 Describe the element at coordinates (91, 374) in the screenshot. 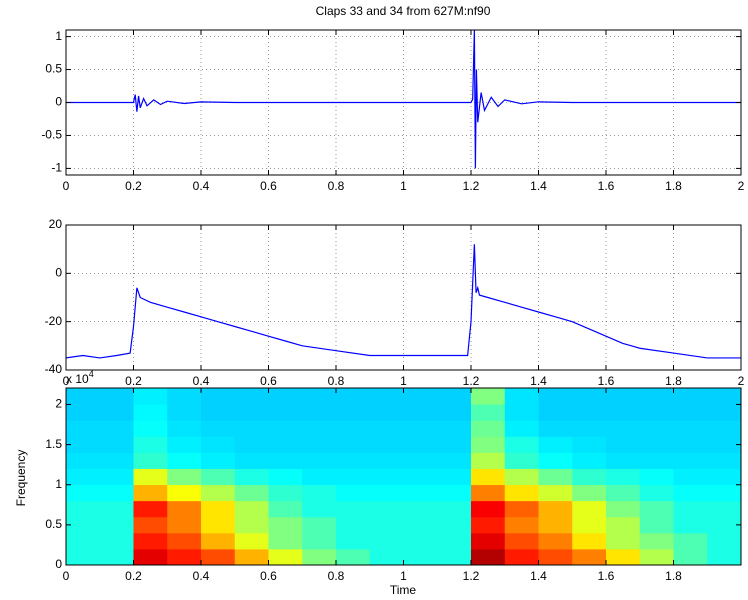

I see `y-scale-power: 4` at that location.